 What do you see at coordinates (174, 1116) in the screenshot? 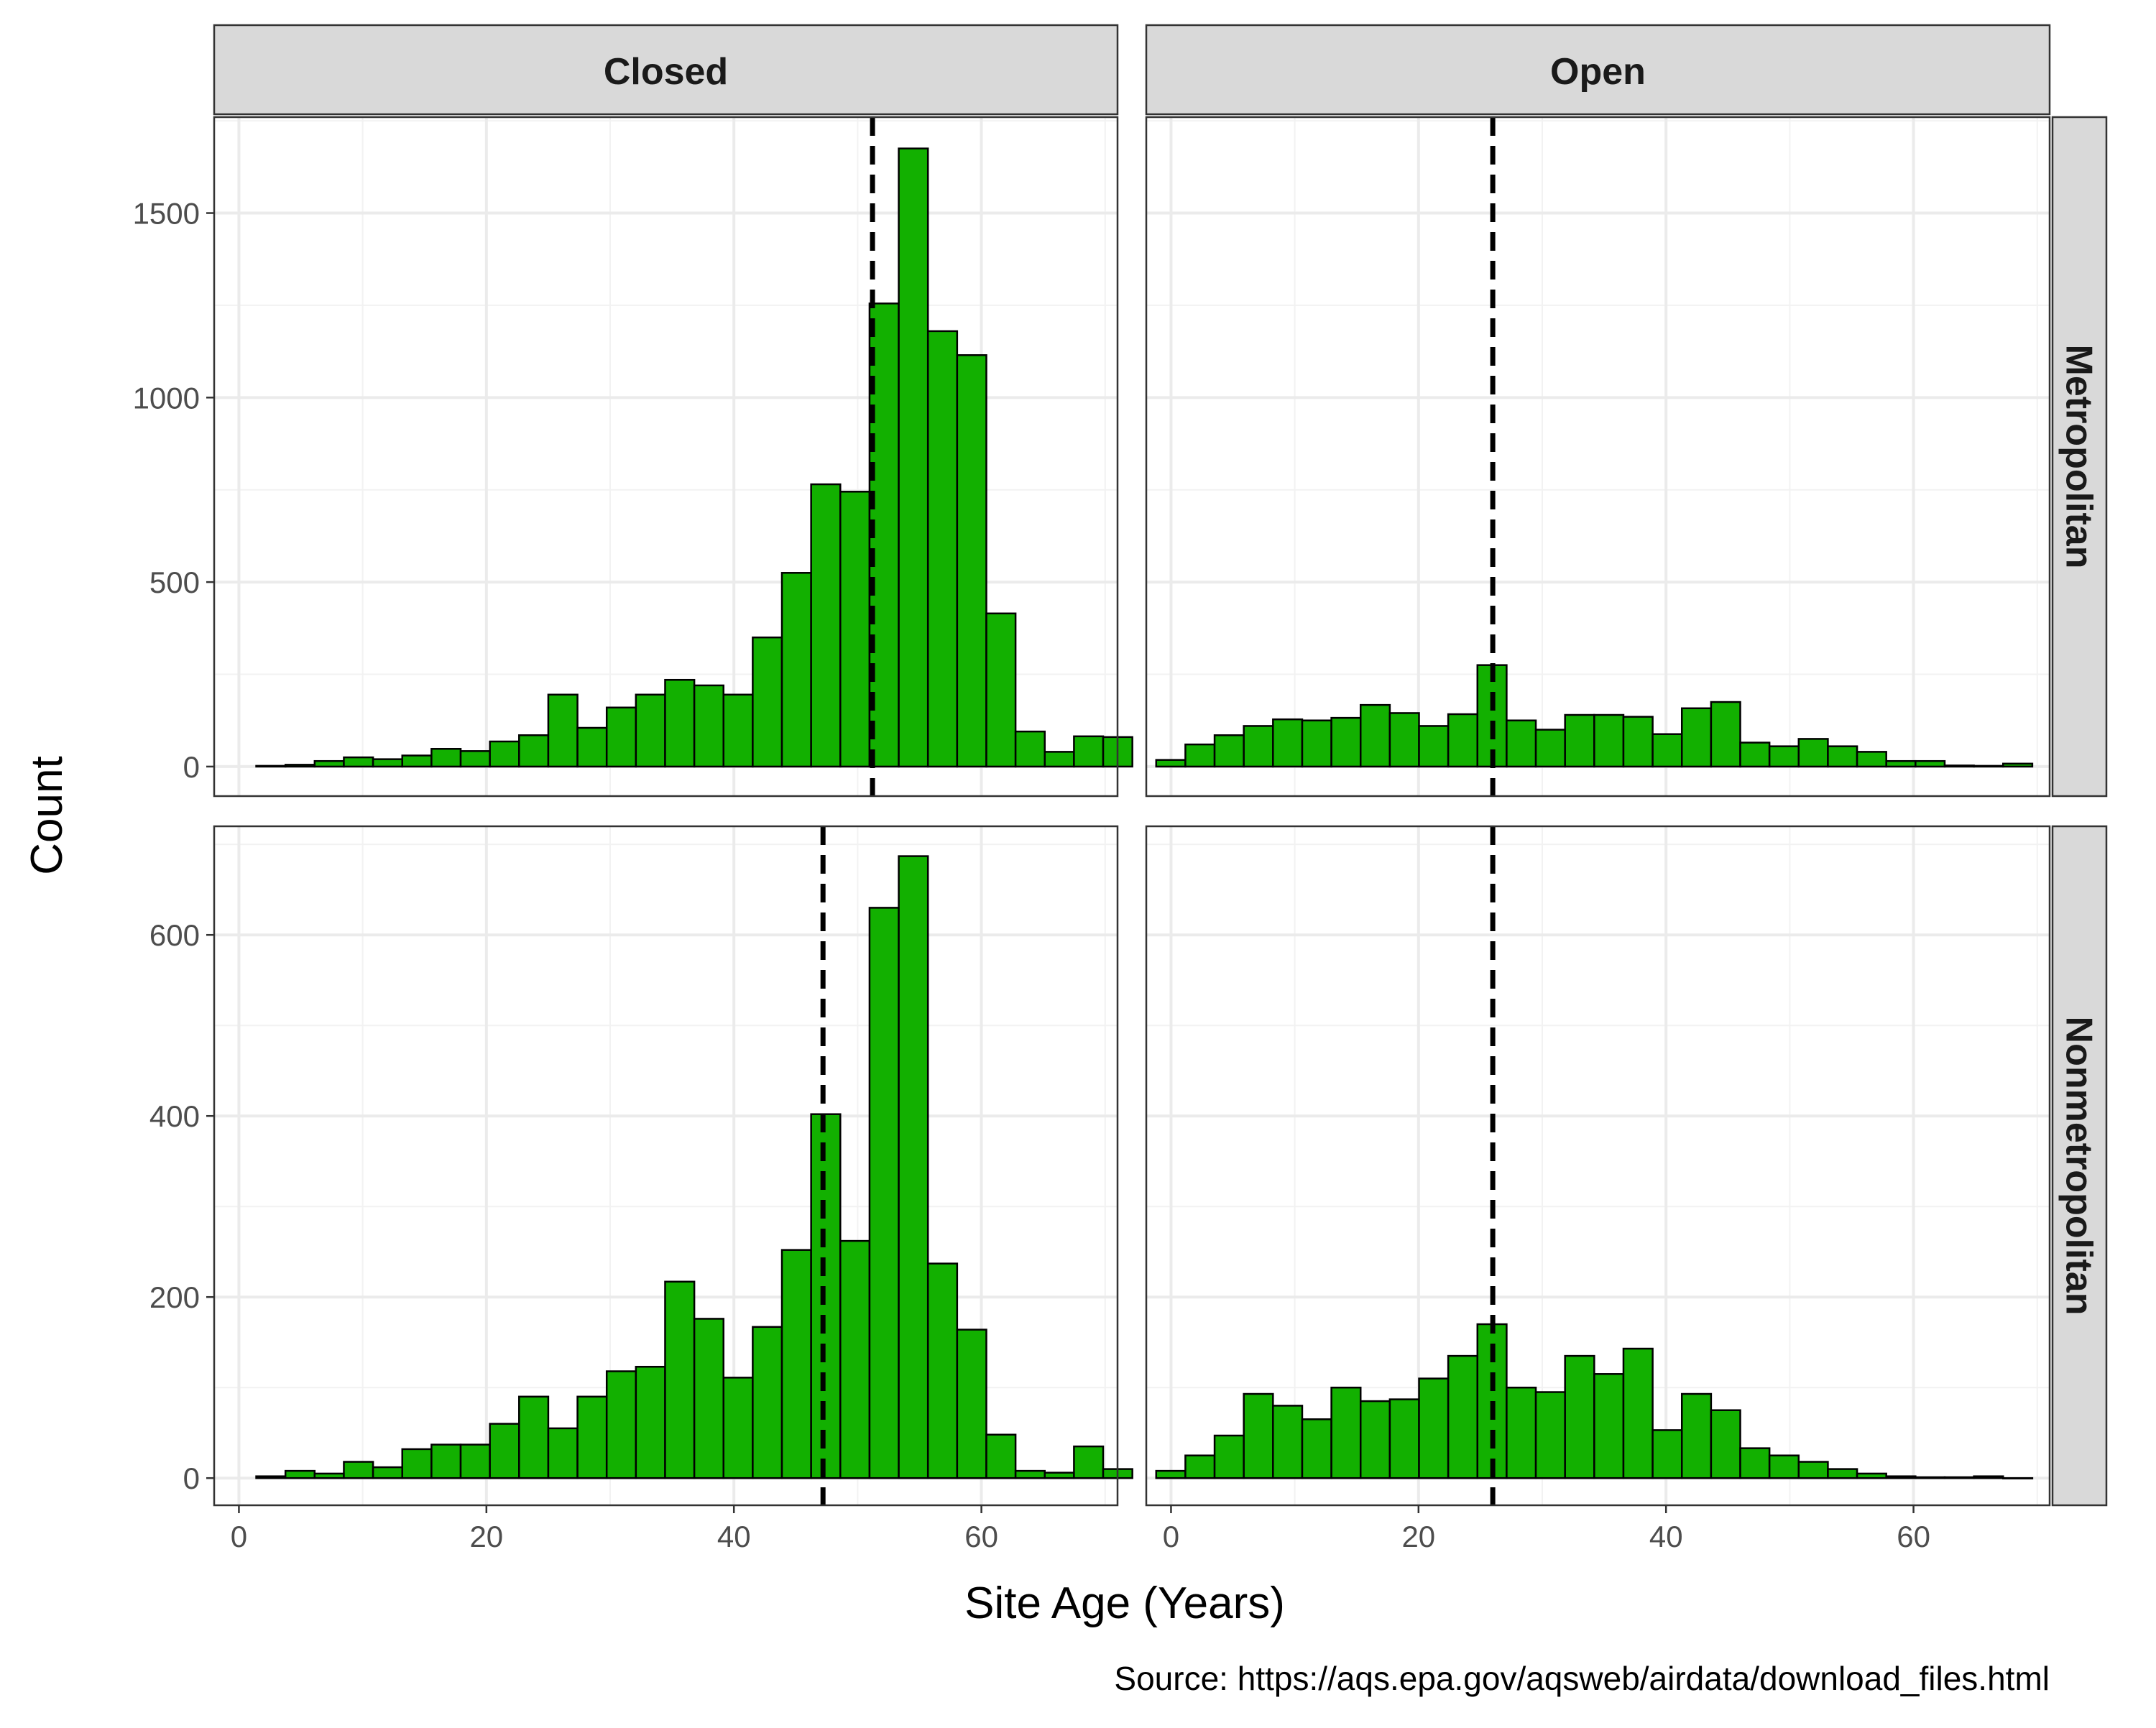
I see `y-tick-label: 400` at bounding box center [174, 1116].